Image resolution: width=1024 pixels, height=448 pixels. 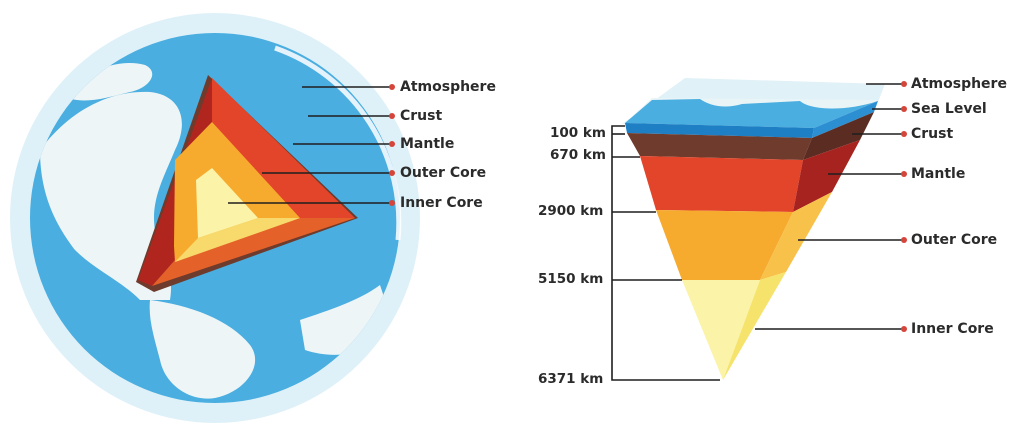 What do you see at coordinates (954, 240) in the screenshot?
I see `wedge-label-outer-core: Outer Core` at bounding box center [954, 240].